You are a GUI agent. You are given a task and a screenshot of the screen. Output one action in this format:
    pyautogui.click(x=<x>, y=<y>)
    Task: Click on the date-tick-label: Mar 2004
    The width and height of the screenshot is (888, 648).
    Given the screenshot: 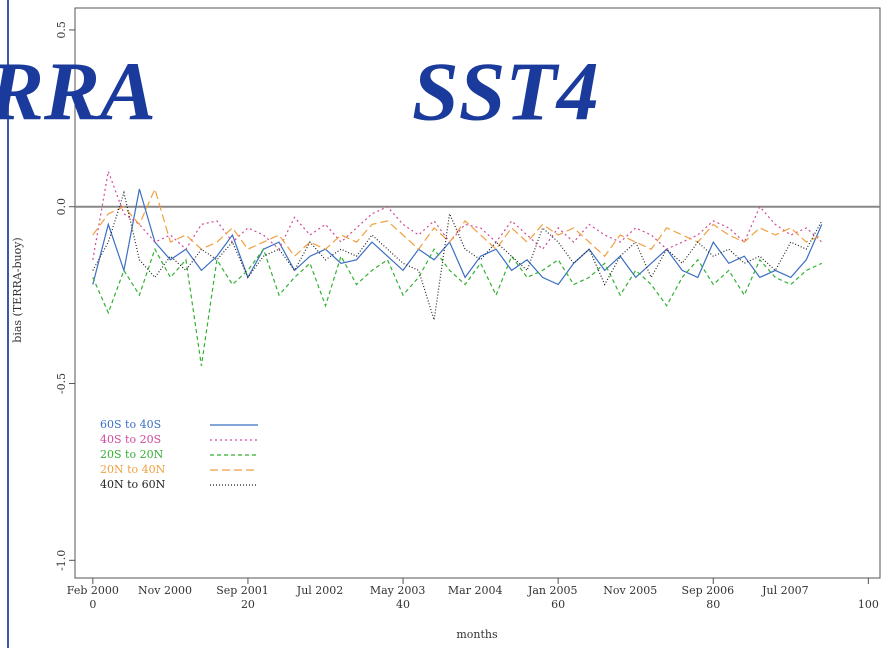 What is the action you would take?
    pyautogui.click(x=475, y=590)
    